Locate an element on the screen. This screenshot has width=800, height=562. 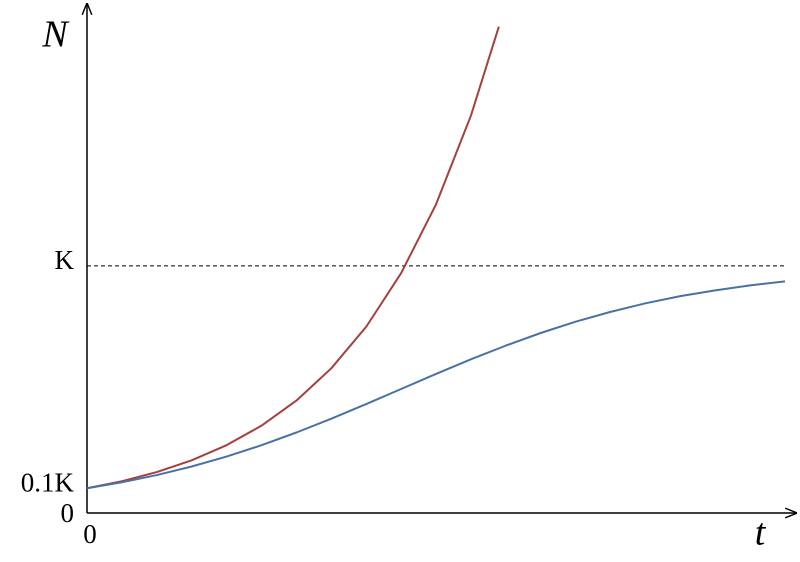
y-tick-label: 0.1K is located at coordinates (48, 482).